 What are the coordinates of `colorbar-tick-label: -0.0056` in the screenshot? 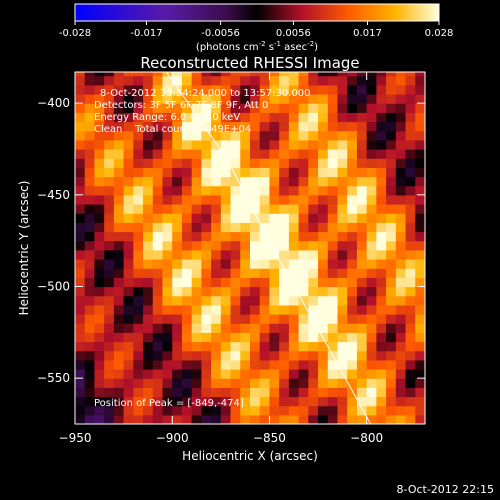 It's located at (220, 33).